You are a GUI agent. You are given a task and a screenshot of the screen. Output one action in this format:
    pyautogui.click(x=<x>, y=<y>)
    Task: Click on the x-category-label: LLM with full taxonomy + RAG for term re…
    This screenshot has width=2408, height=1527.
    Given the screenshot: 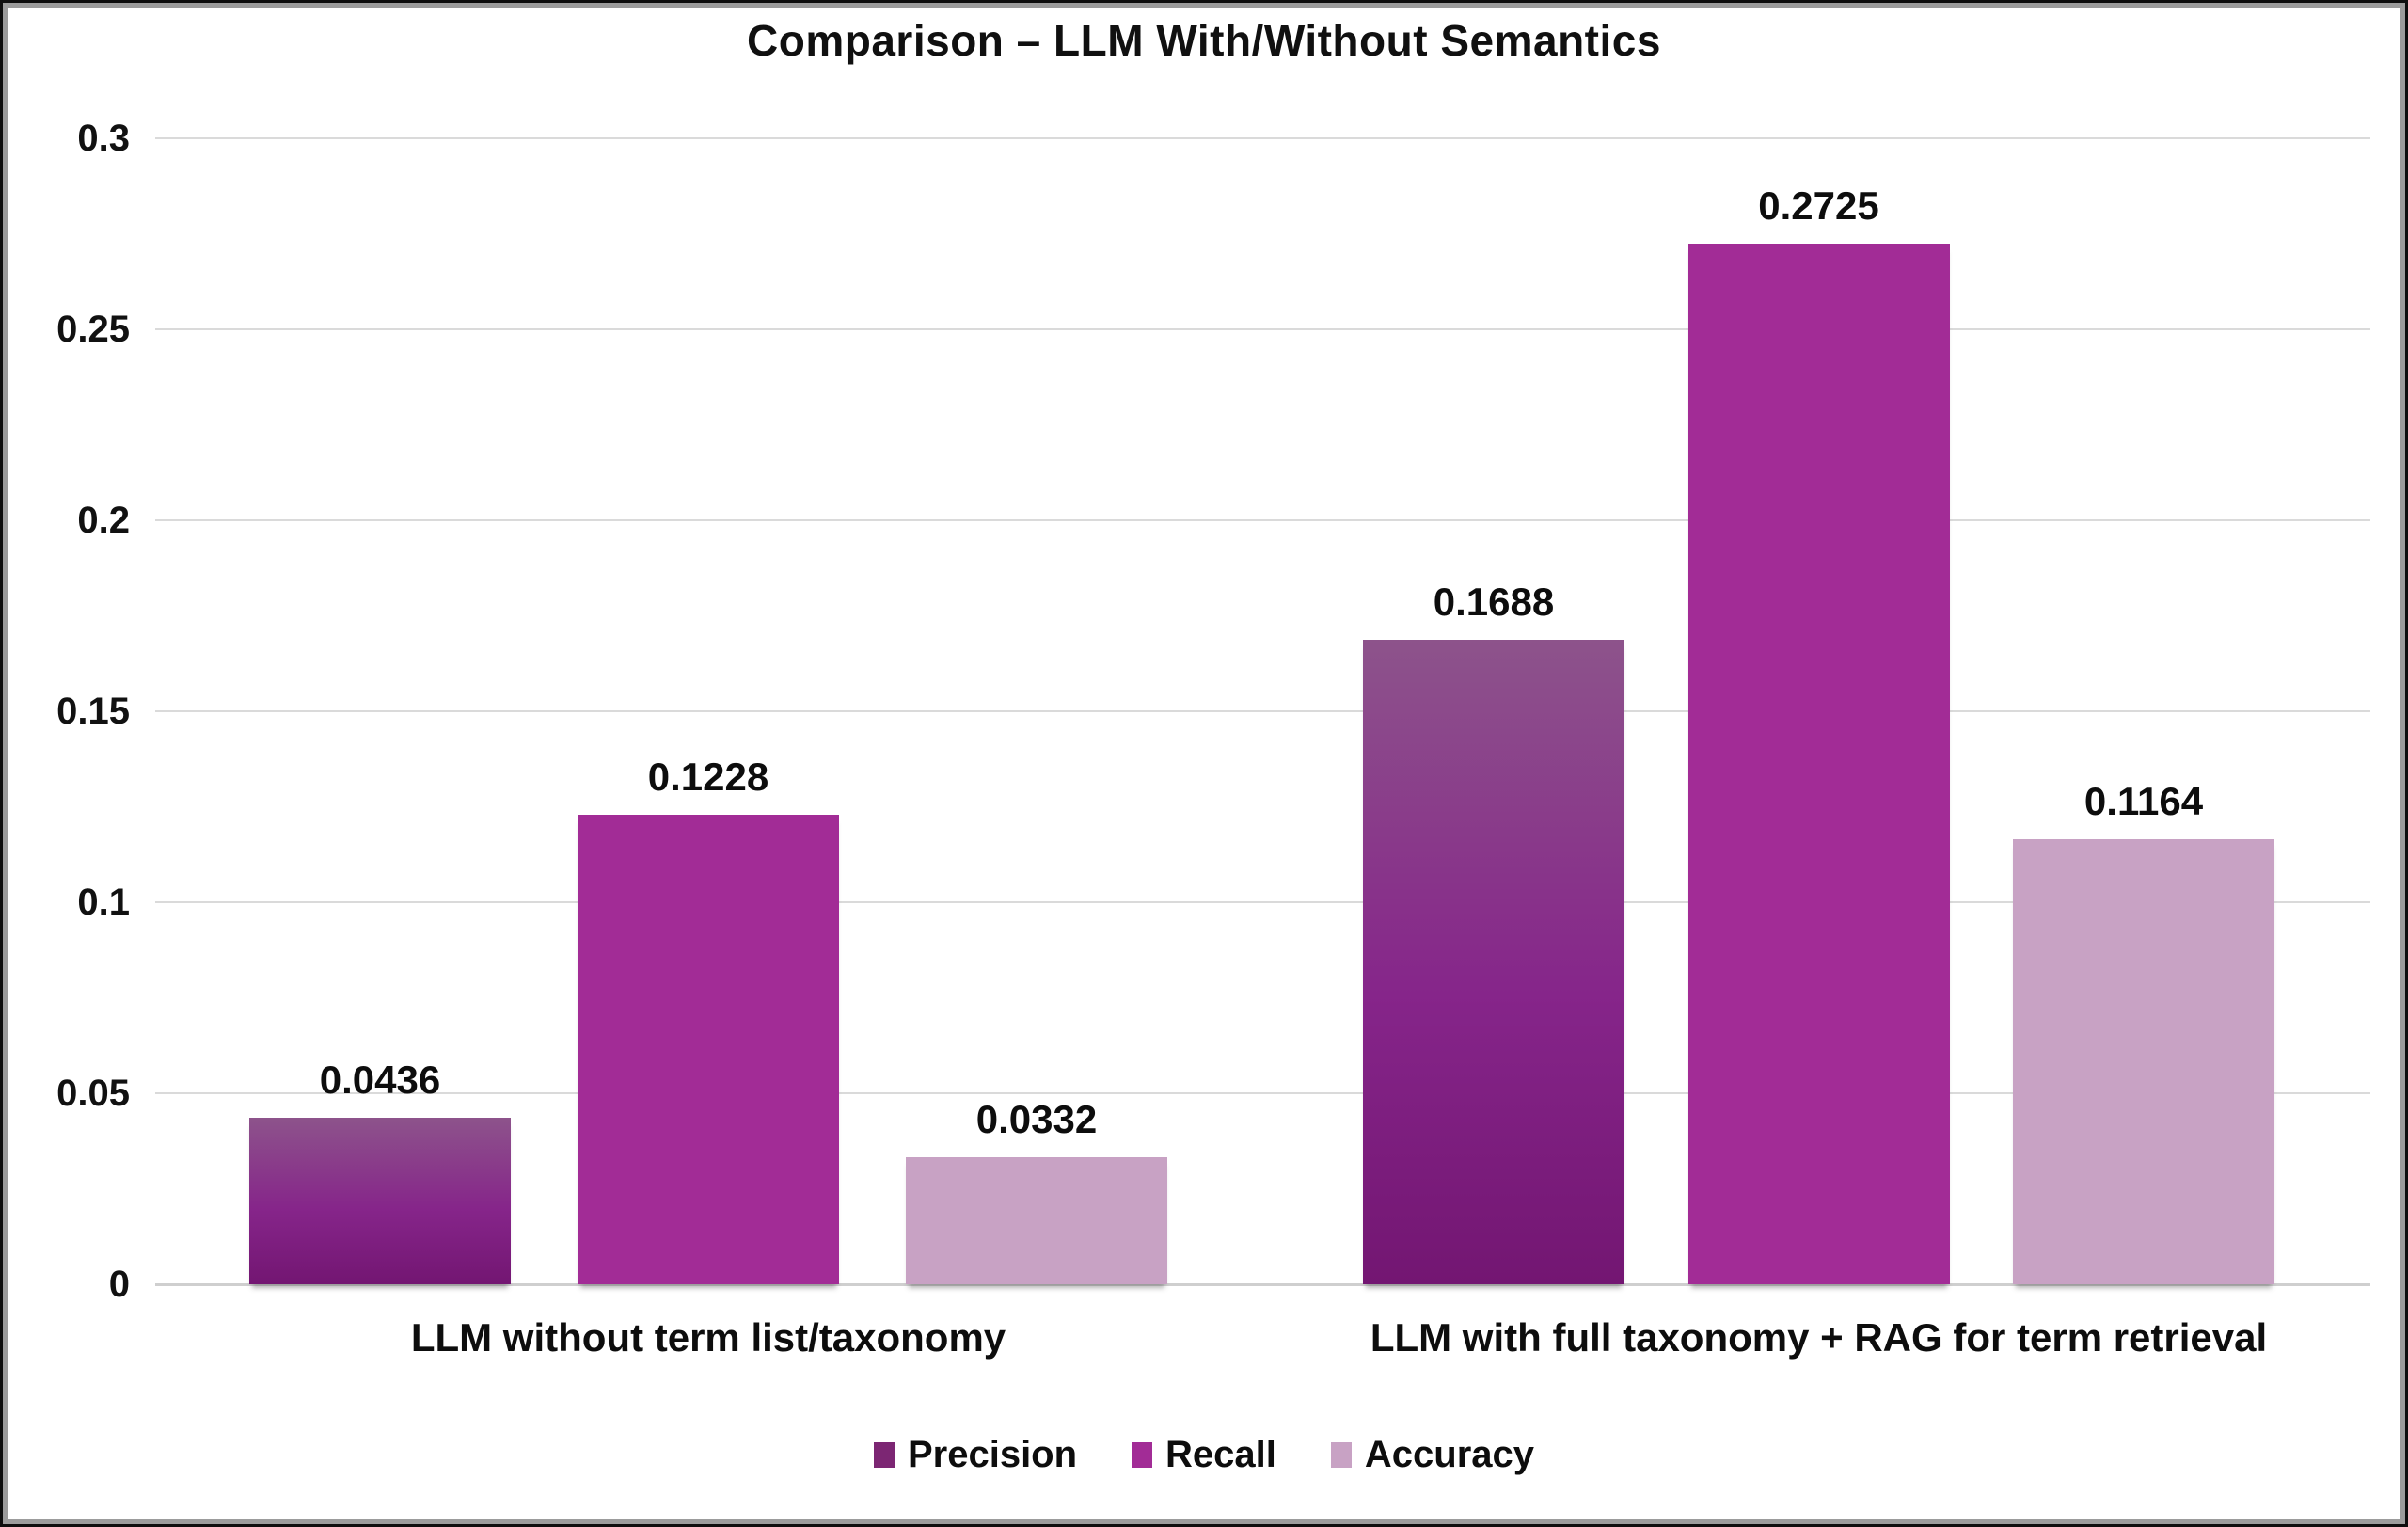 What is the action you would take?
    pyautogui.click(x=1819, y=1337)
    